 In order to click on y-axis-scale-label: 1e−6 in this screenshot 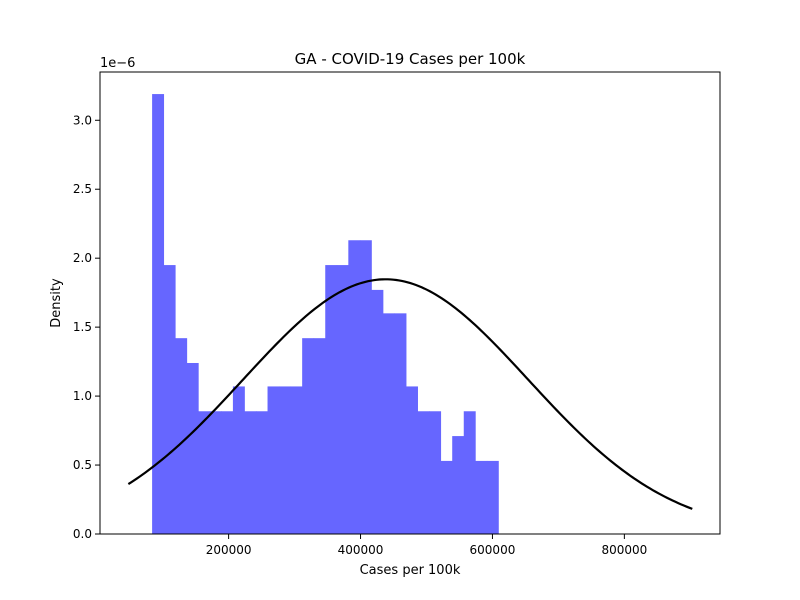, I will do `click(117, 63)`.